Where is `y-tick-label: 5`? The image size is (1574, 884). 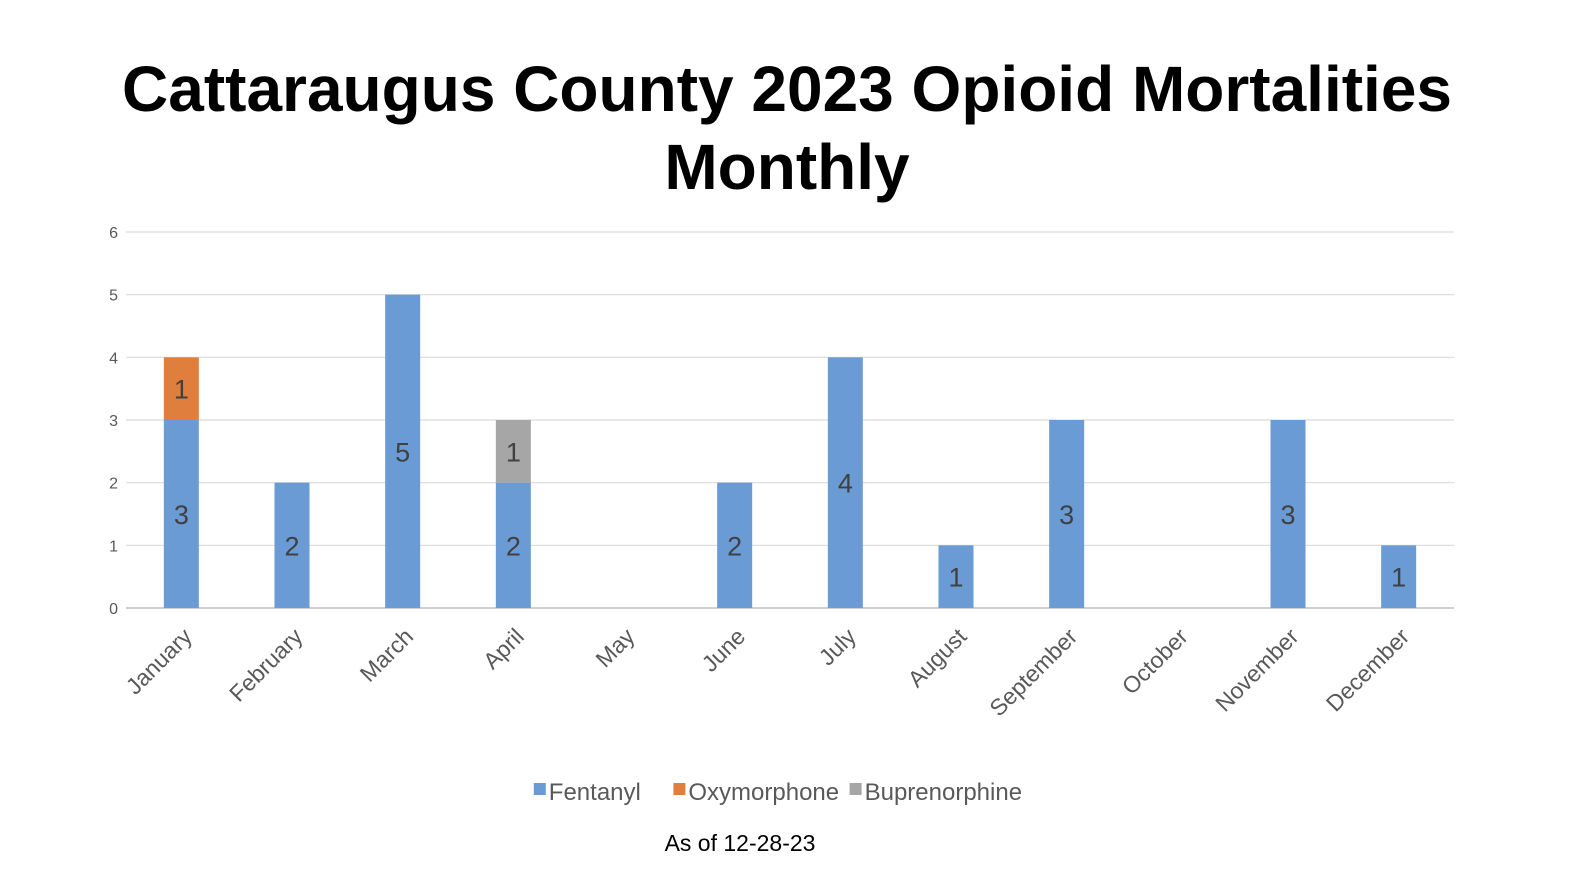 y-tick-label: 5 is located at coordinates (113, 296).